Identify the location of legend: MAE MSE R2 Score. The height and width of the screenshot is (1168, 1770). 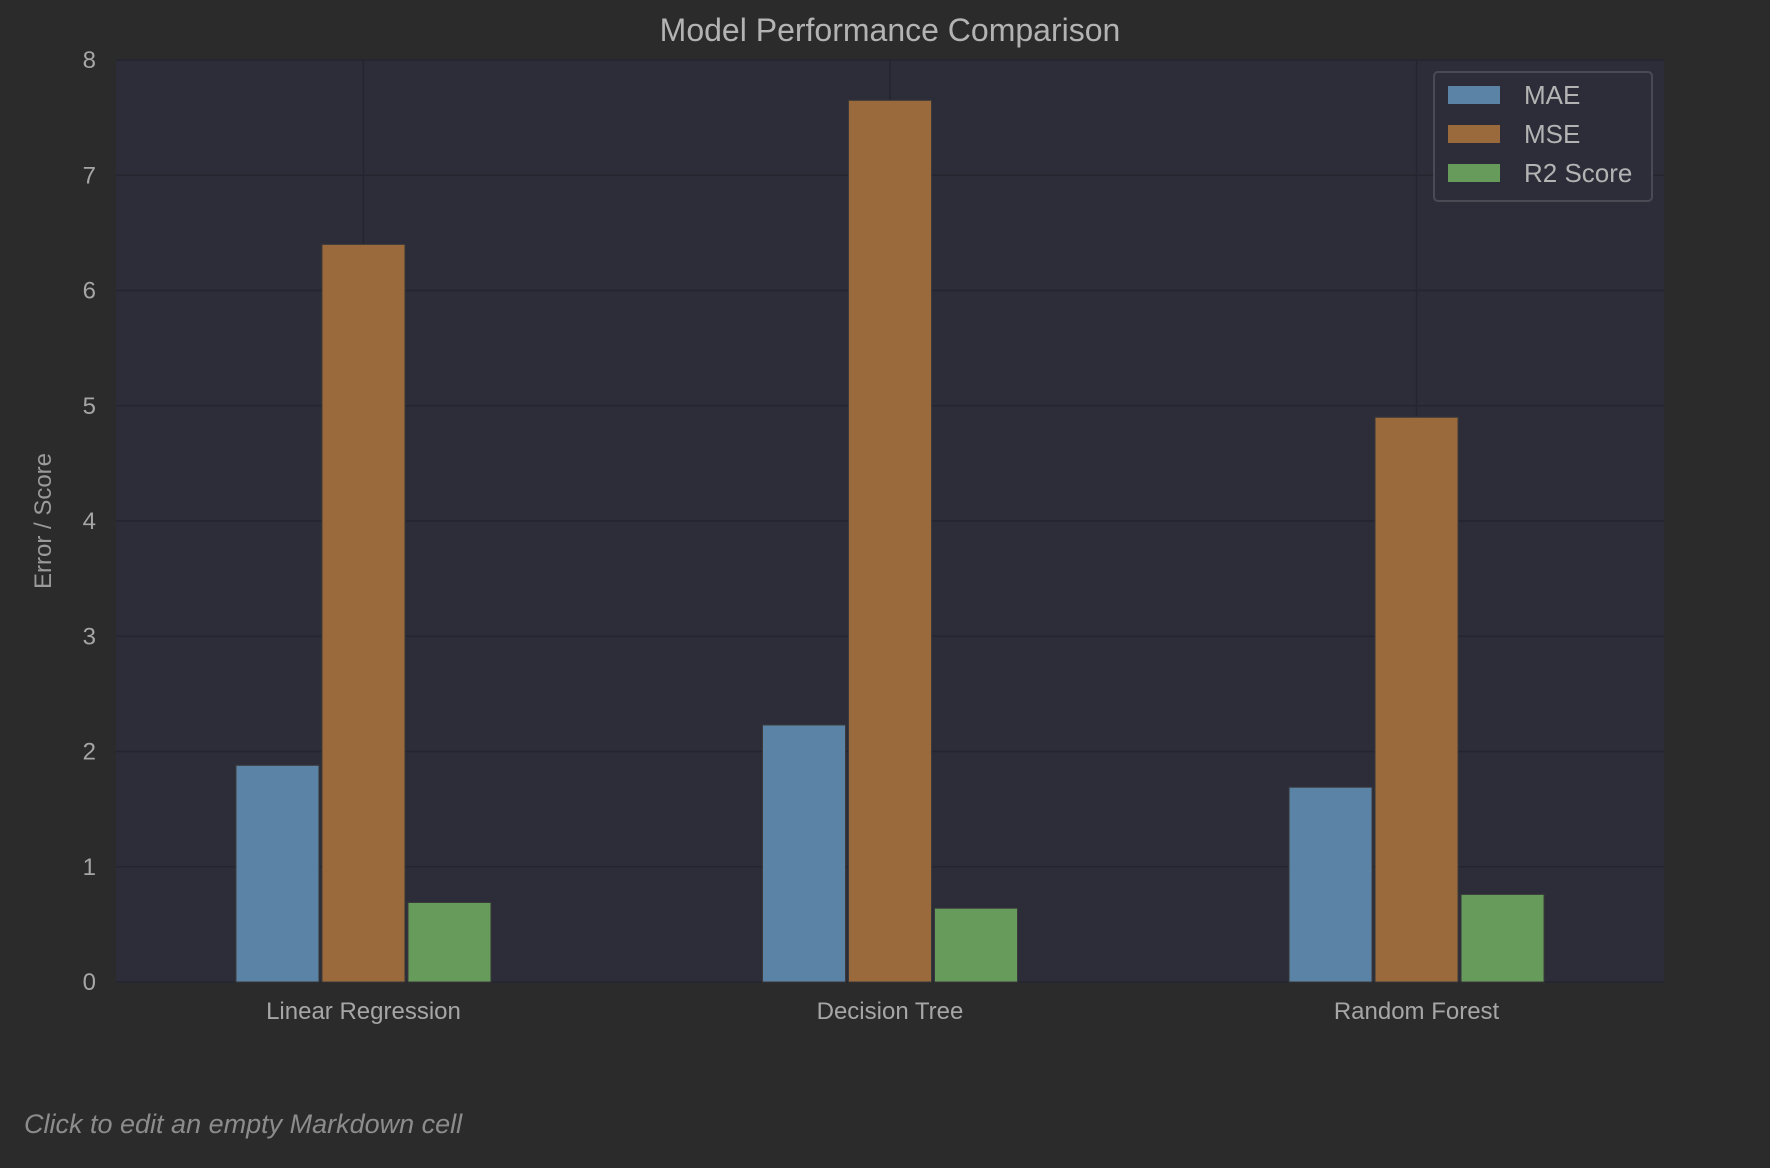
(1543, 136).